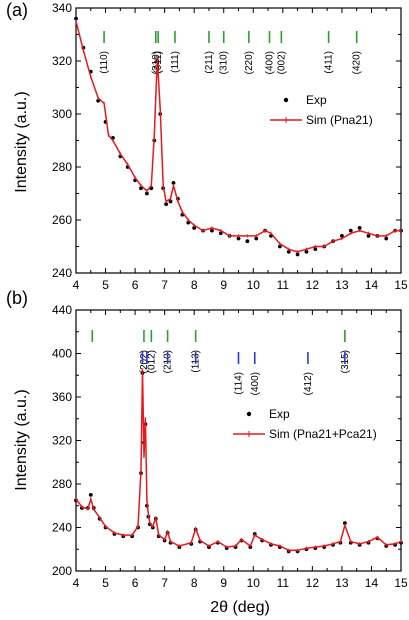  What do you see at coordinates (151, 361) in the screenshot?
I see `reflection-label: (012)` at bounding box center [151, 361].